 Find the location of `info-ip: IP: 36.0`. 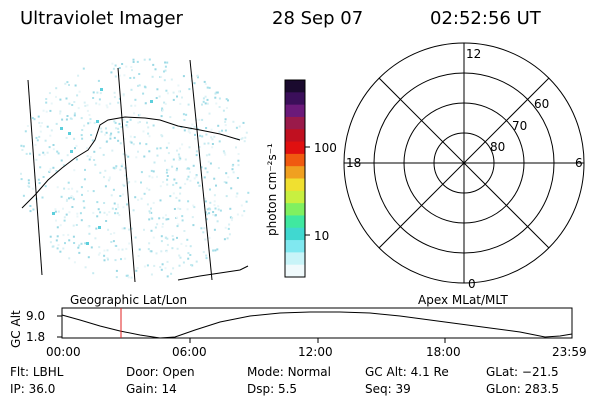

info-ip: IP: 36.0 is located at coordinates (33, 389).